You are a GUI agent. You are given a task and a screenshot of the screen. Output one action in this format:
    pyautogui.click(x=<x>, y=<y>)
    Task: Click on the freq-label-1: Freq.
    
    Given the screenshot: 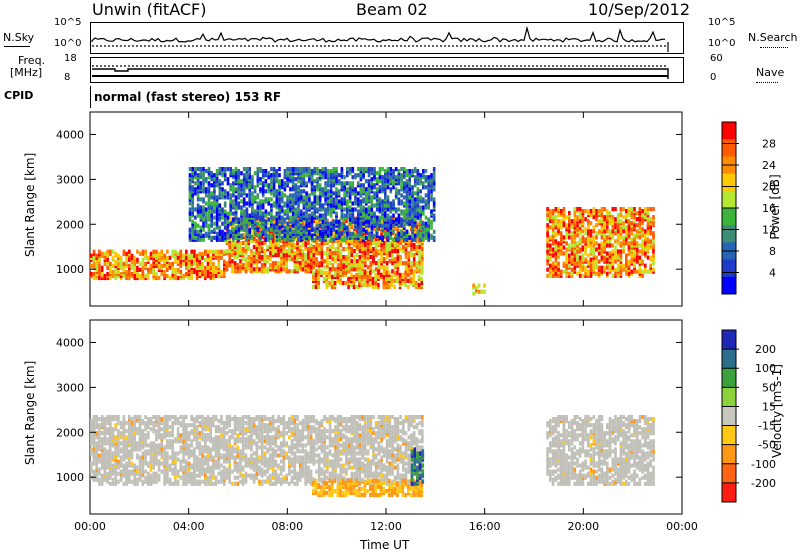 What is the action you would take?
    pyautogui.click(x=32, y=60)
    